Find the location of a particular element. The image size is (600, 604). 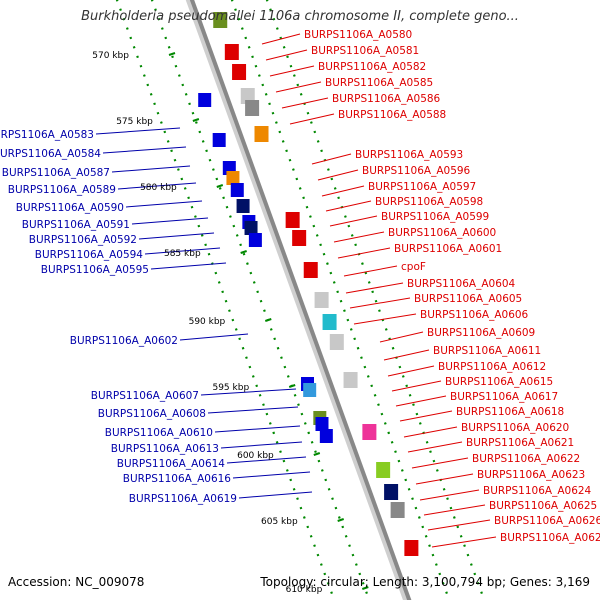

reverse-gene-label: BURPS1106A_A0610 is located at coordinates (159, 433).